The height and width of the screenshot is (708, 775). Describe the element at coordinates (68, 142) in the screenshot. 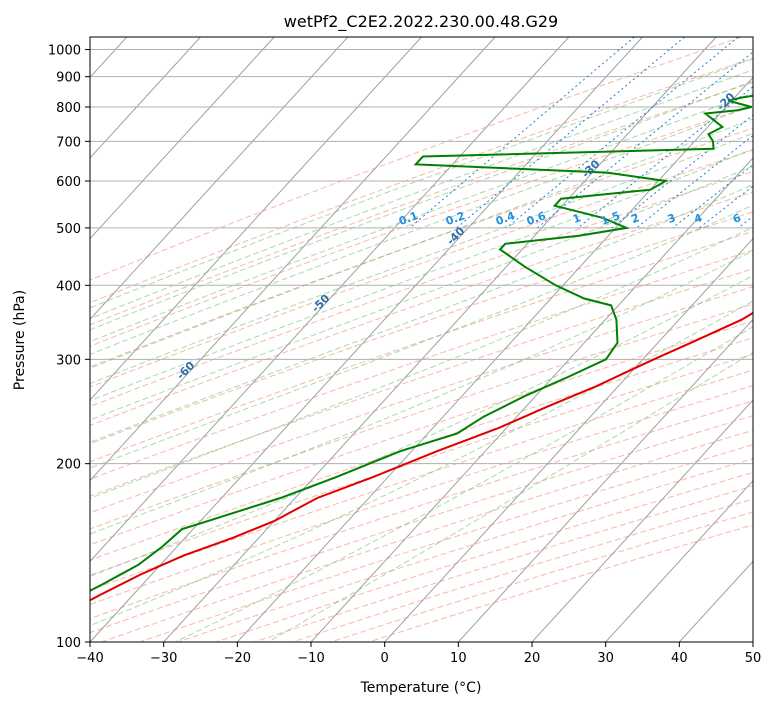

I see `y-tick-label: 700` at that location.